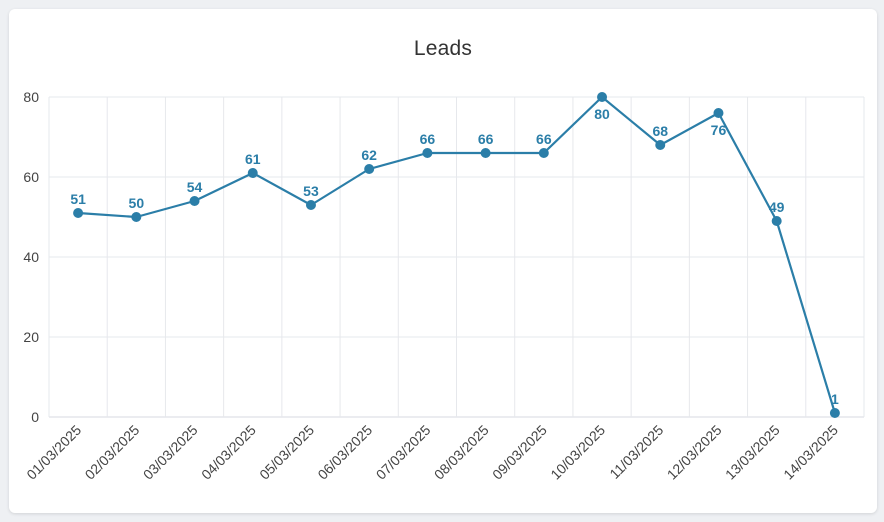 This screenshot has height=522, width=884. Describe the element at coordinates (31, 337) in the screenshot. I see `y-tick-label: 20` at that location.